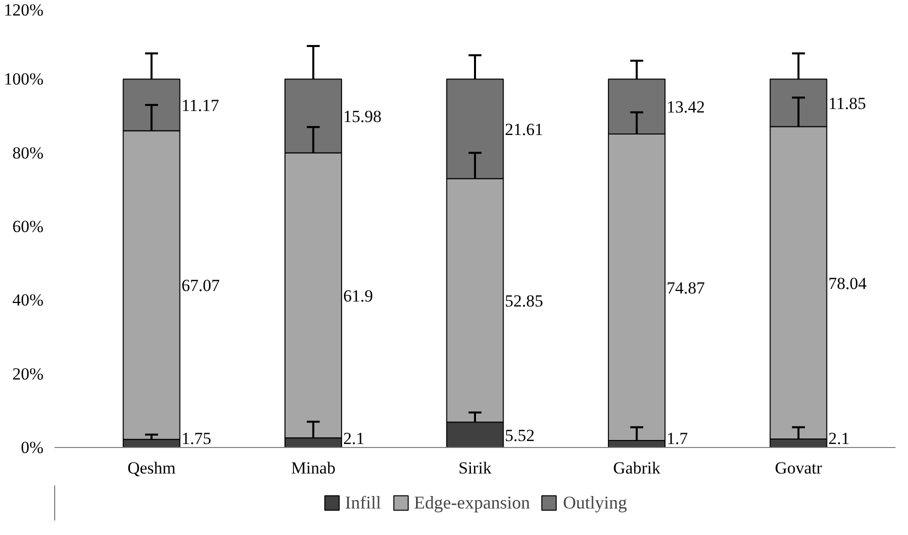 The width and height of the screenshot is (908, 535). I want to click on annotation: 11.17, so click(200, 105).